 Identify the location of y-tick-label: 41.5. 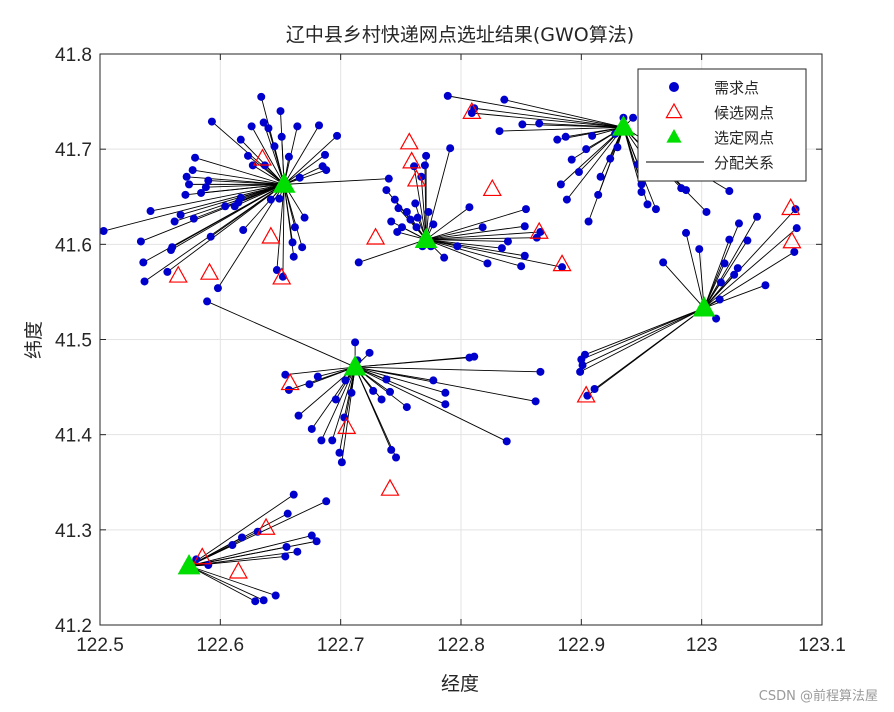
(73, 341).